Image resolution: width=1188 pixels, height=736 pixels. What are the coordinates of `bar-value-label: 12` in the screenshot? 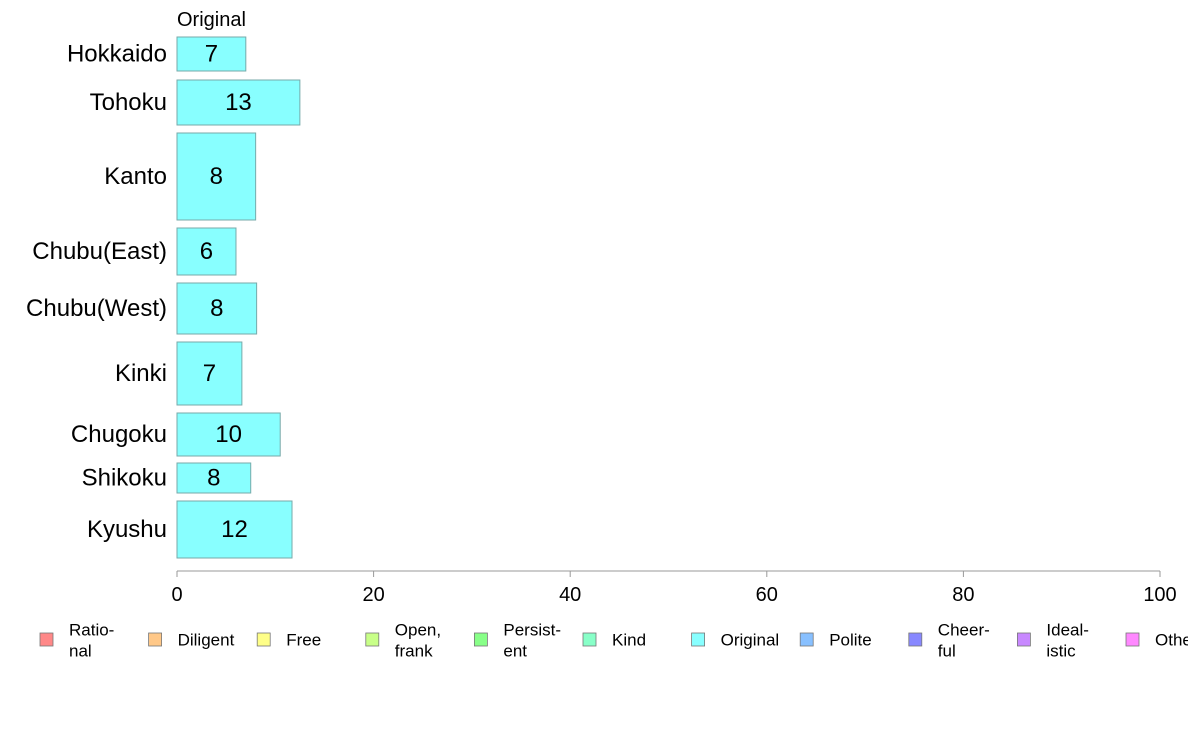 It's located at (234, 529).